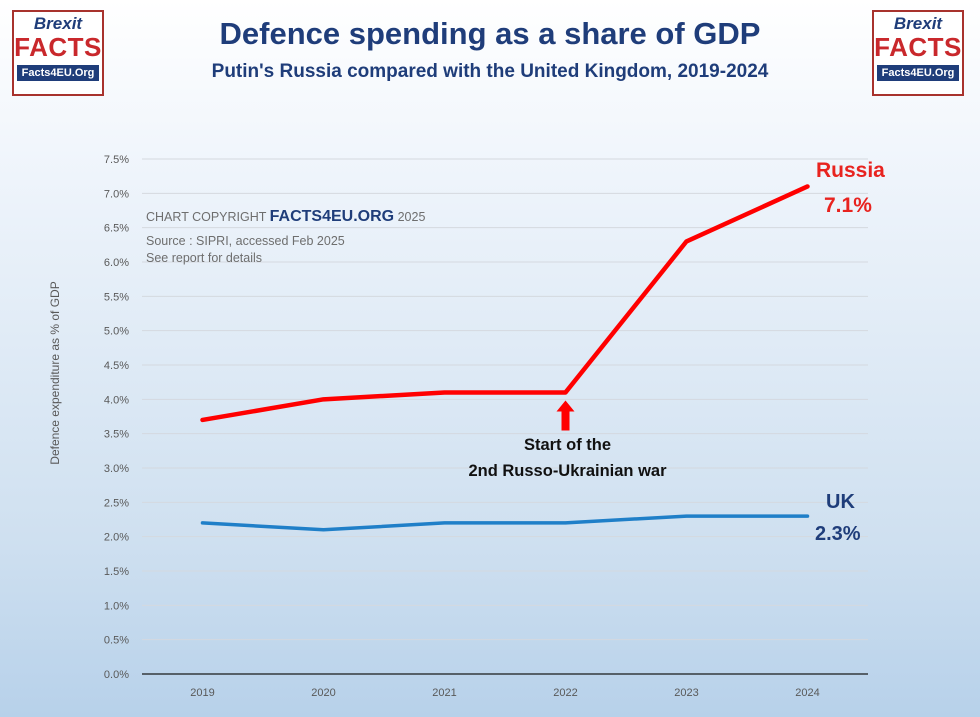 The height and width of the screenshot is (717, 980). What do you see at coordinates (848, 205) in the screenshot?
I see `russia-value-label: 7.1%` at bounding box center [848, 205].